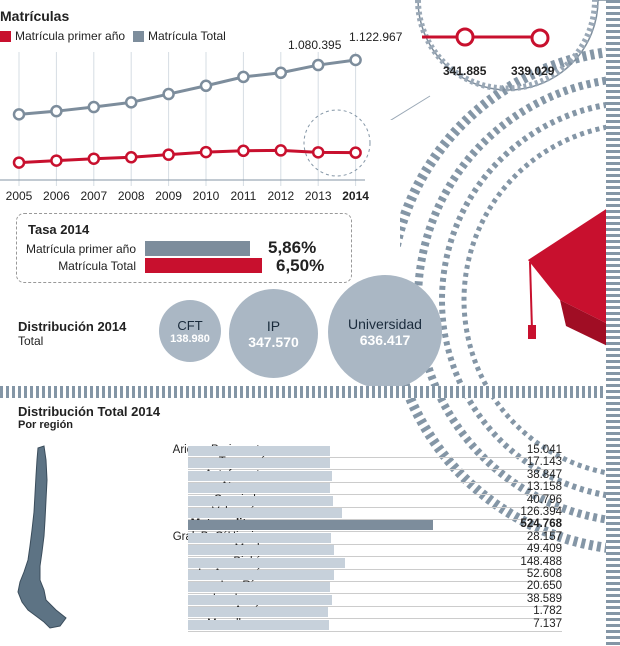 Image resolution: width=620 pixels, height=646 pixels. I want to click on bubble-universidad: Universidad 636.417, so click(385, 332).